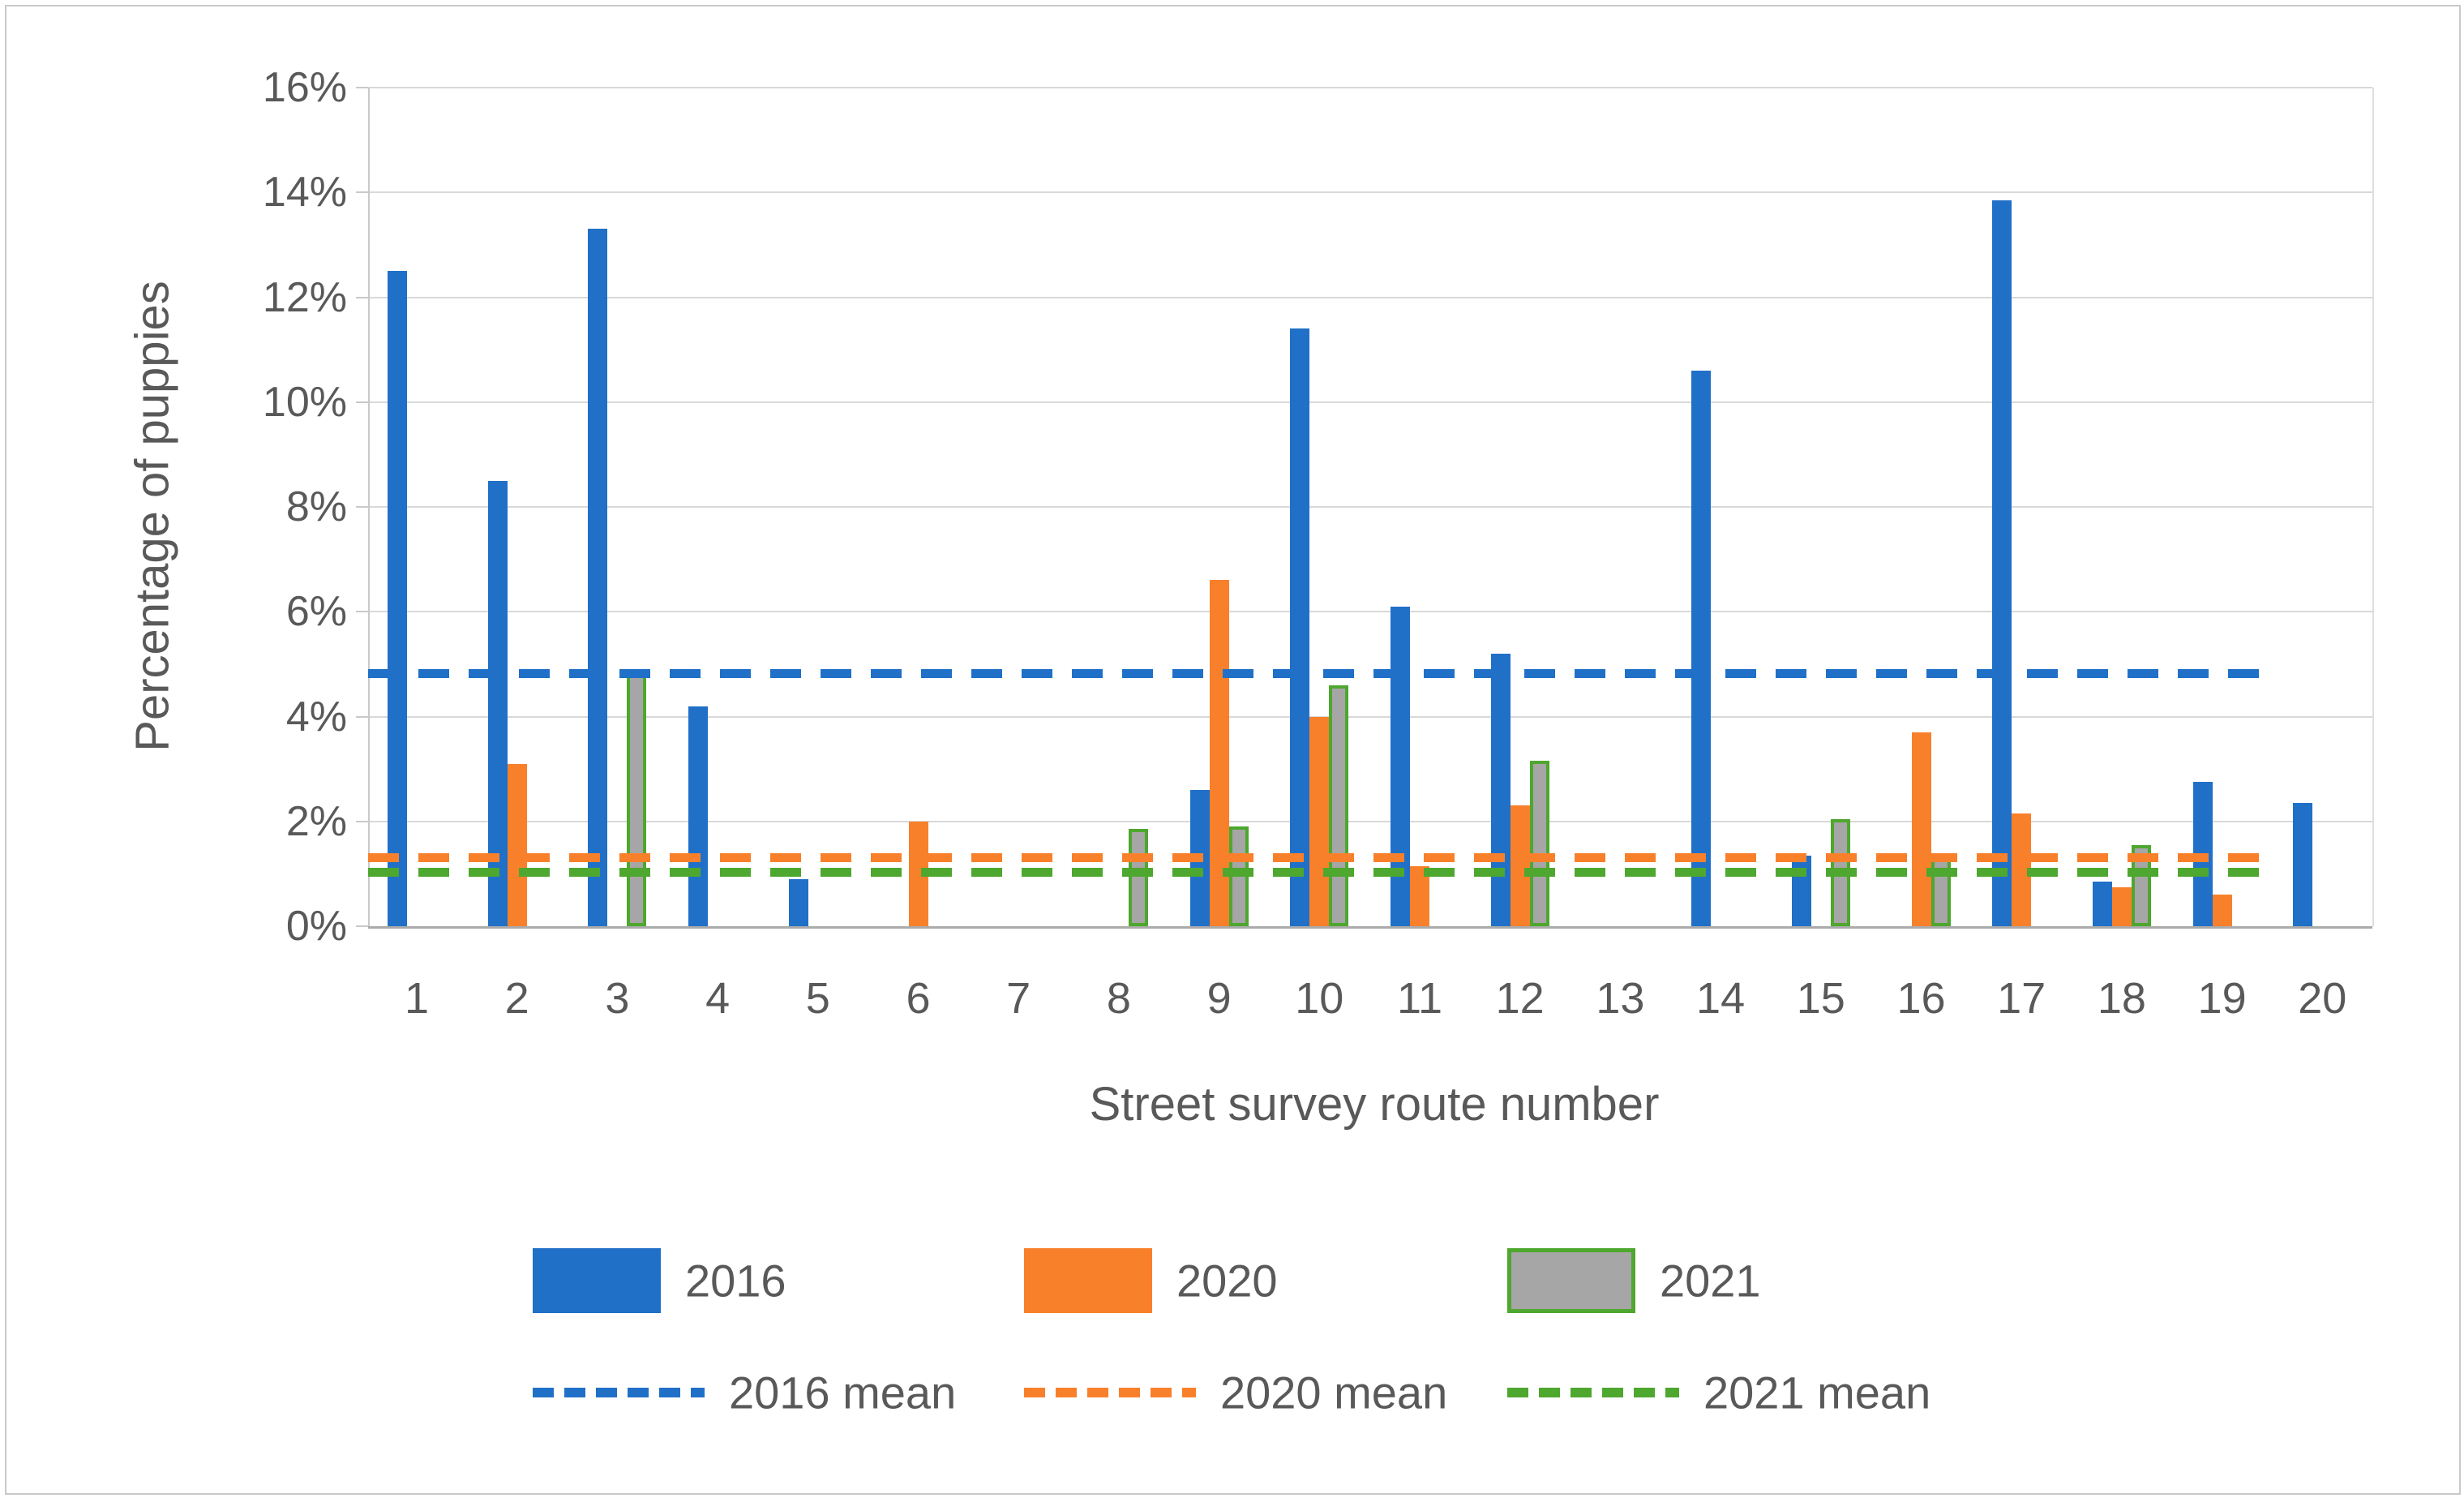 The image size is (2464, 1498). What do you see at coordinates (1219, 998) in the screenshot?
I see `x-tick-label-9: 9` at bounding box center [1219, 998].